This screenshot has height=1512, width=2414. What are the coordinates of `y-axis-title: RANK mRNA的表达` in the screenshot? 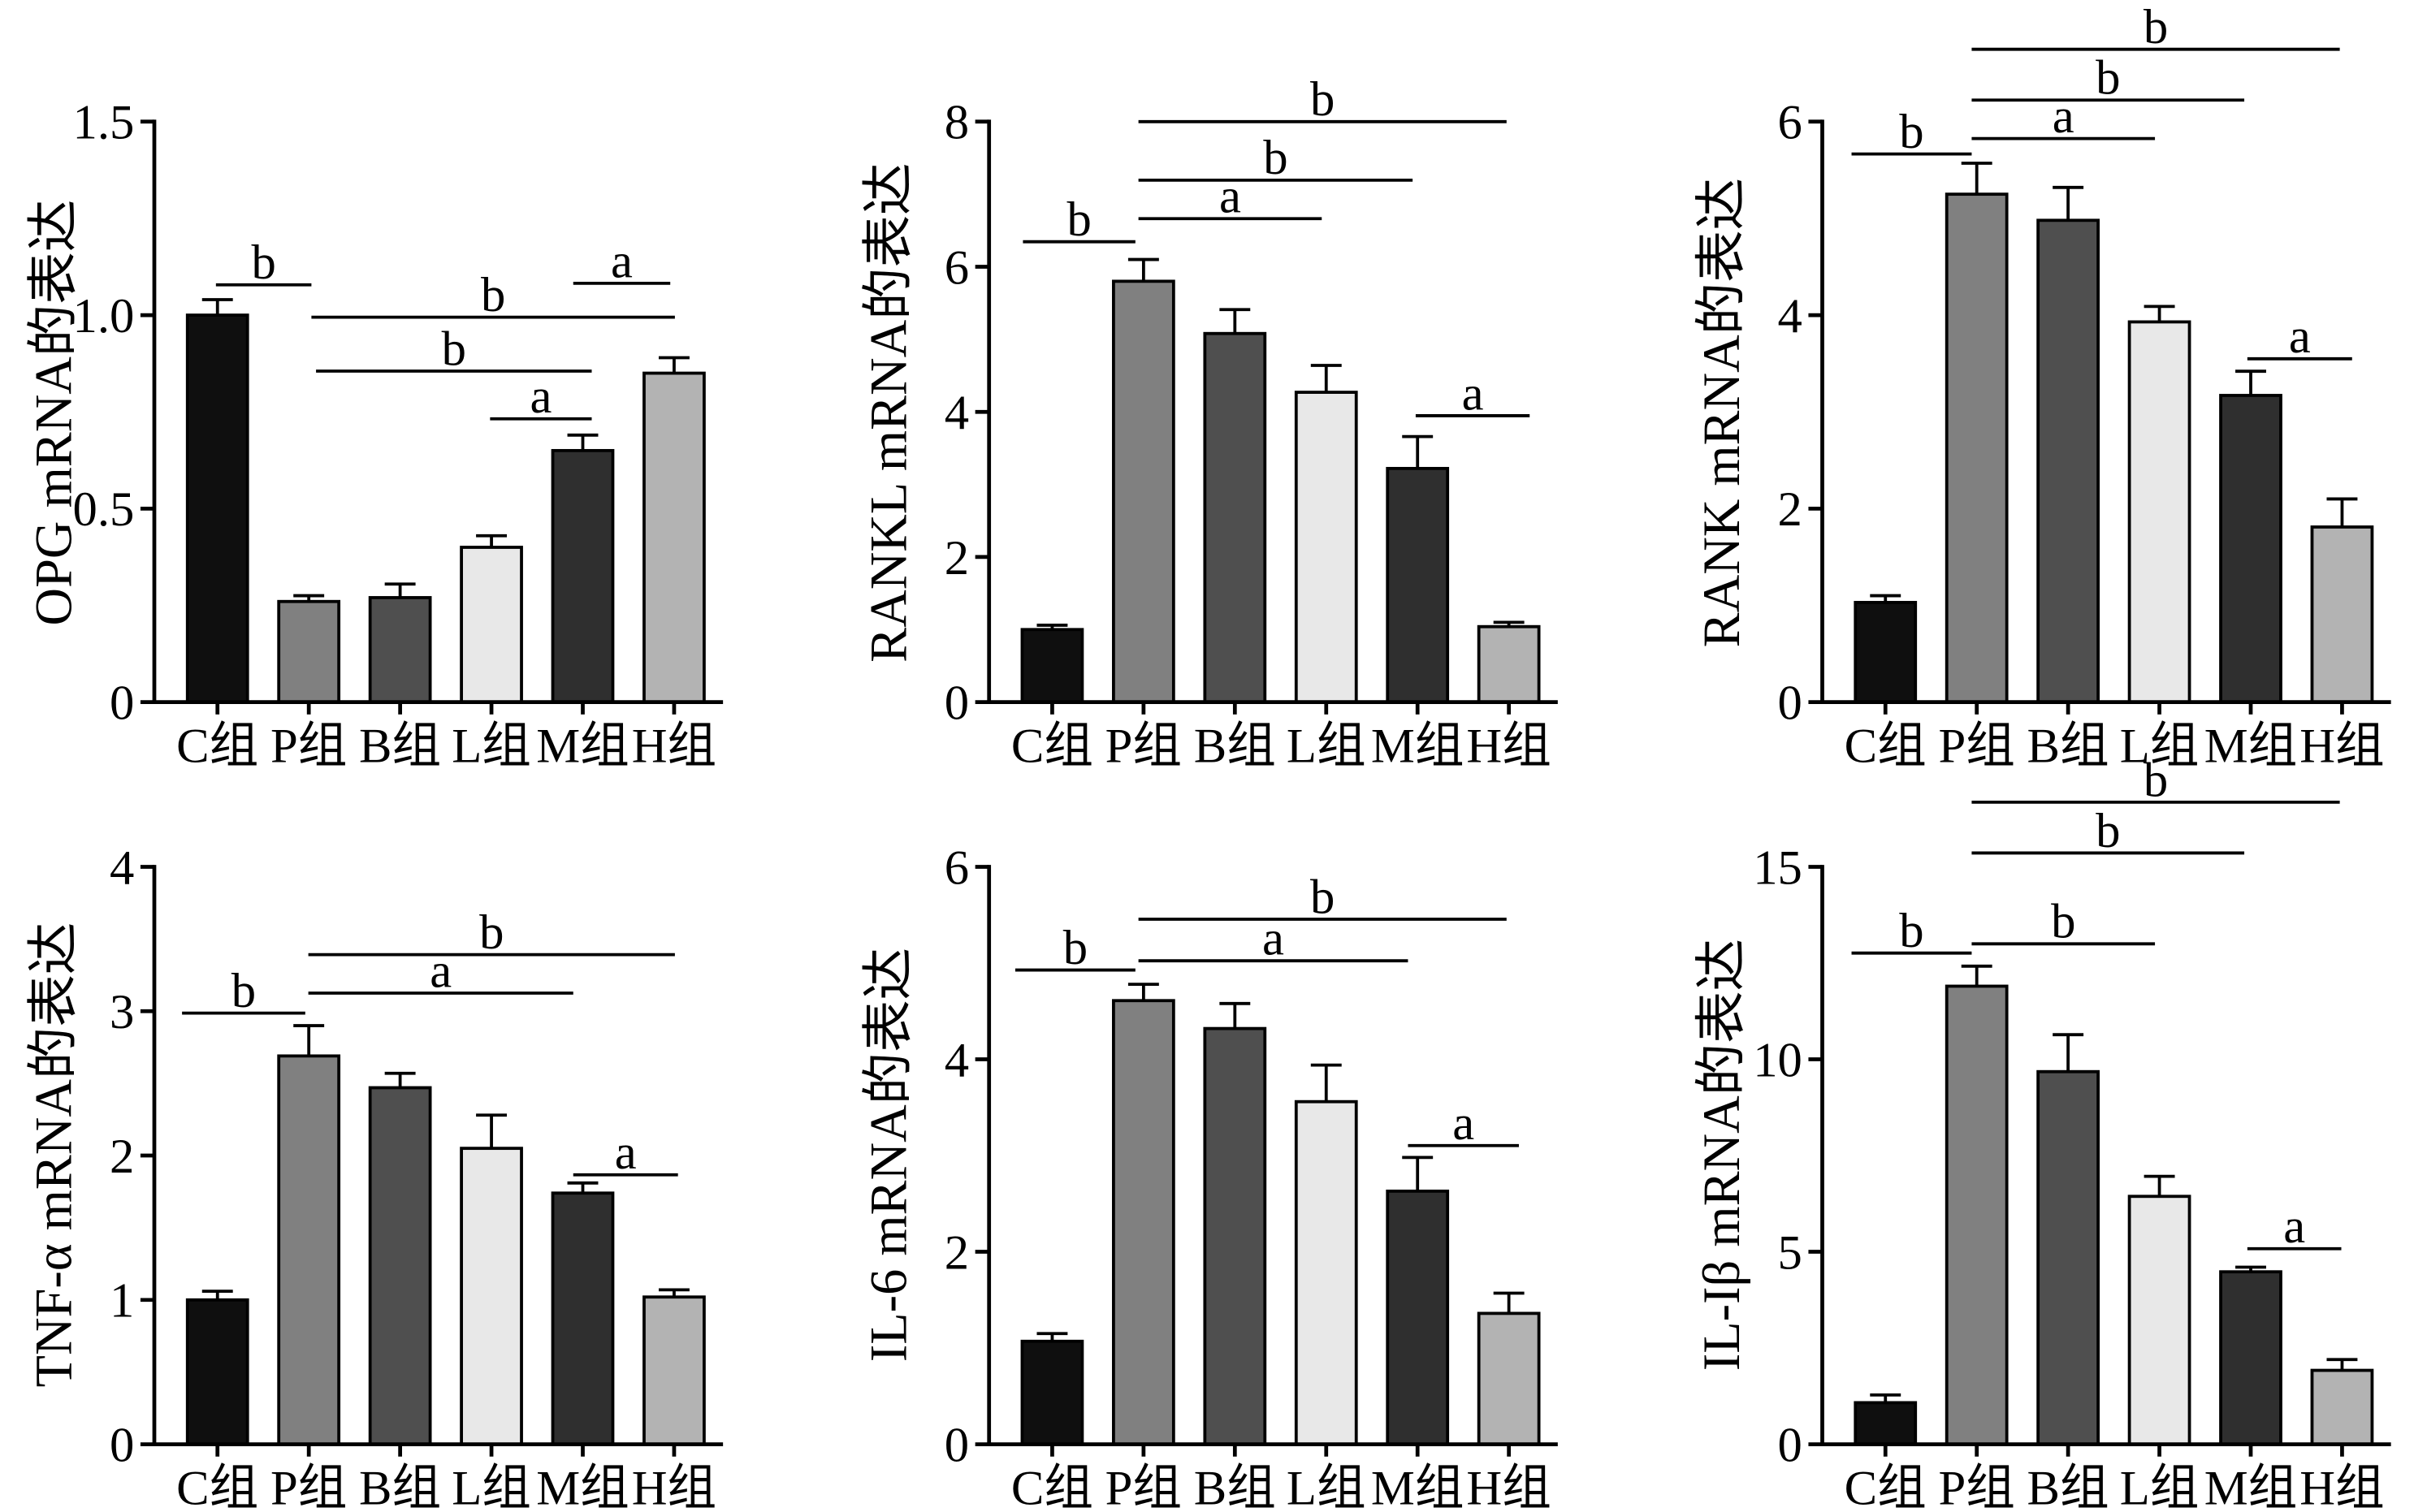 It's located at (1721, 412).